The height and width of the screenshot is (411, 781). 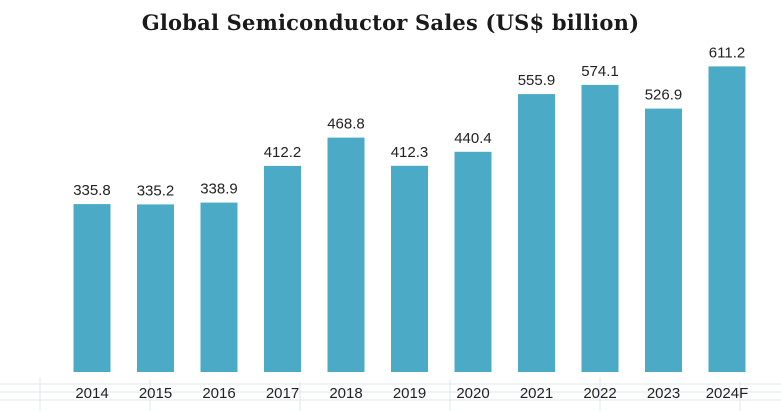 I want to click on x-tick-label: 2021, so click(x=536, y=393).